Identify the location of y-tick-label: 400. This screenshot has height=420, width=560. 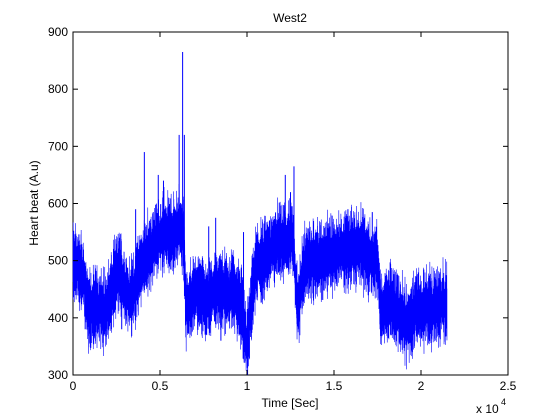
(58, 318).